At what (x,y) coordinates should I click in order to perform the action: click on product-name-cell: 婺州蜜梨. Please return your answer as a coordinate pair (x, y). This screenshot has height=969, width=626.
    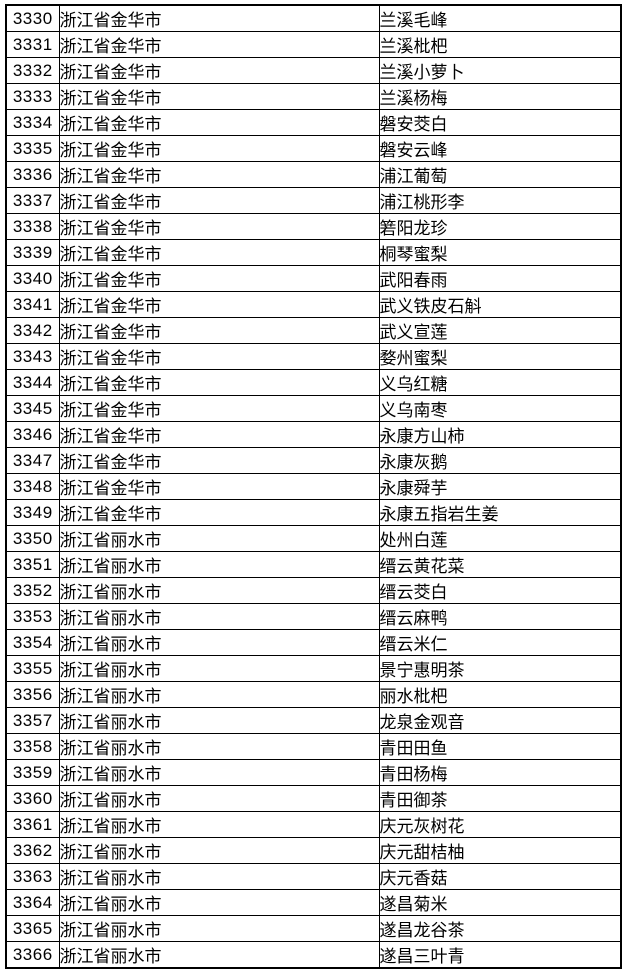
    Looking at the image, I should click on (500, 356).